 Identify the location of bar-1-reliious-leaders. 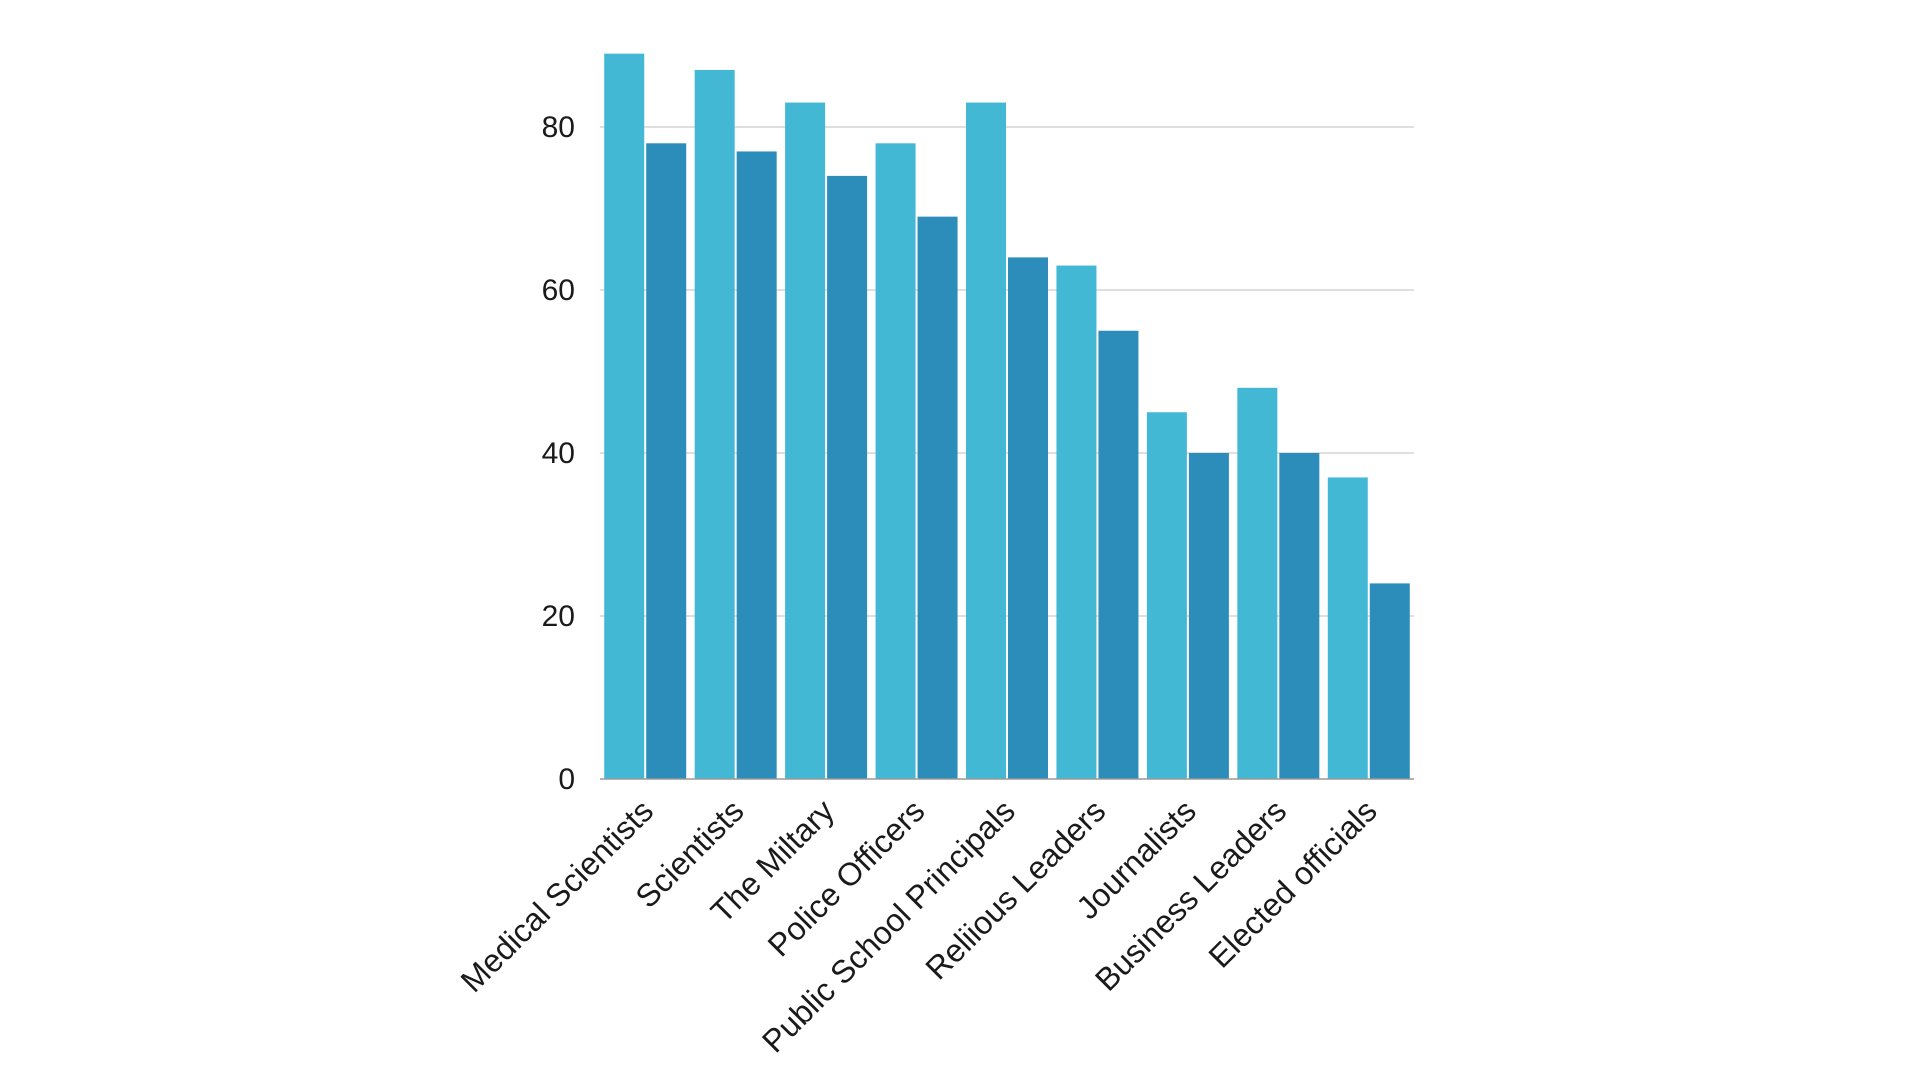
(1076, 522).